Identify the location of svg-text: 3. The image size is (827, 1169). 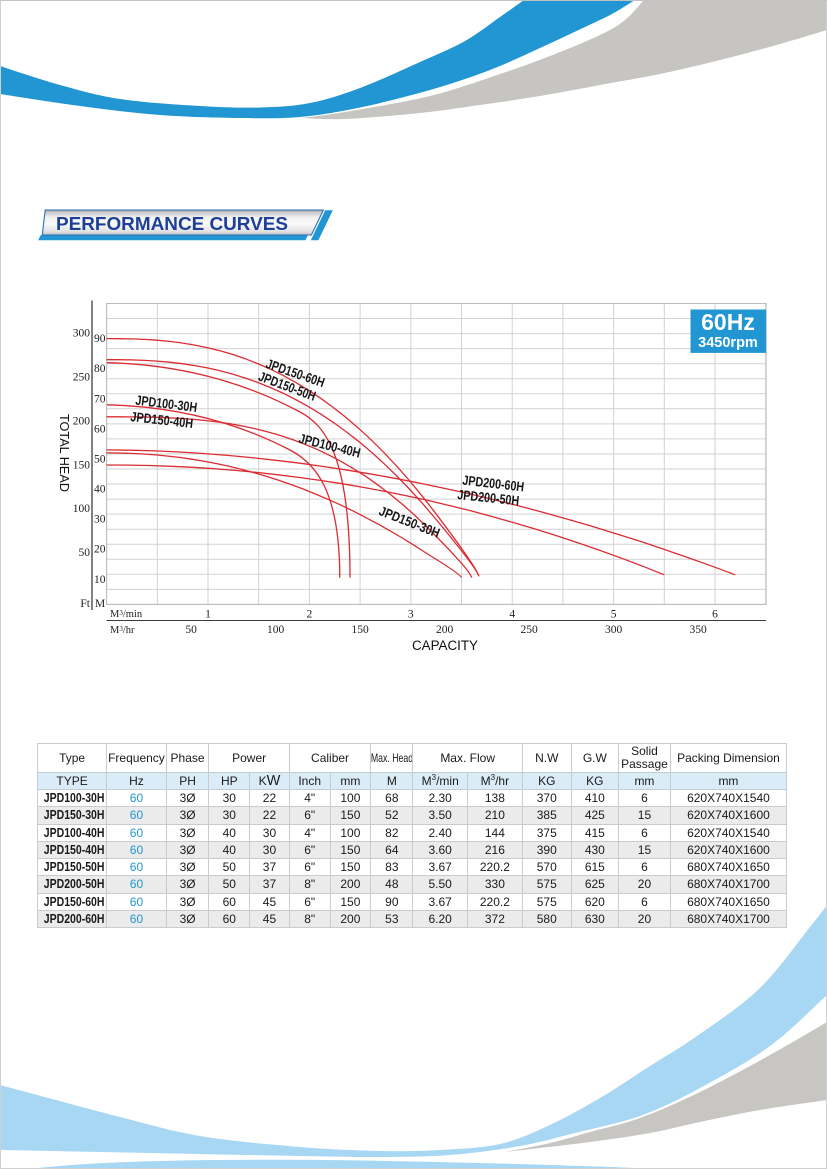
(411, 615).